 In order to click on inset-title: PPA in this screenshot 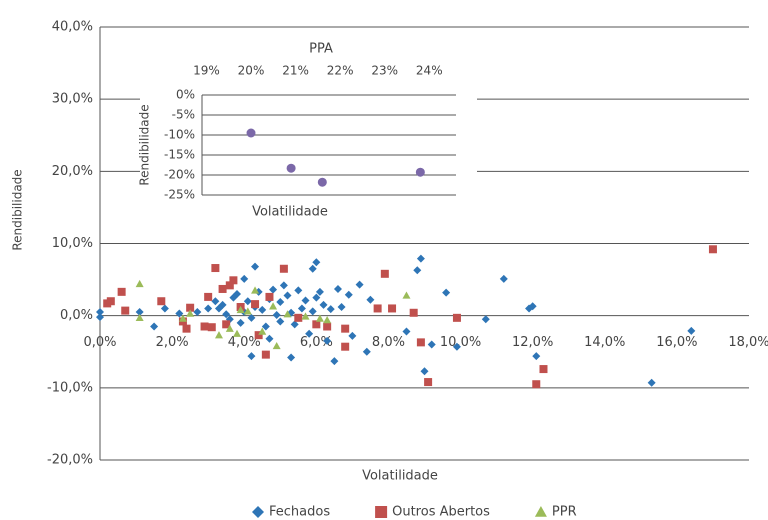, I will do `click(321, 49)`.